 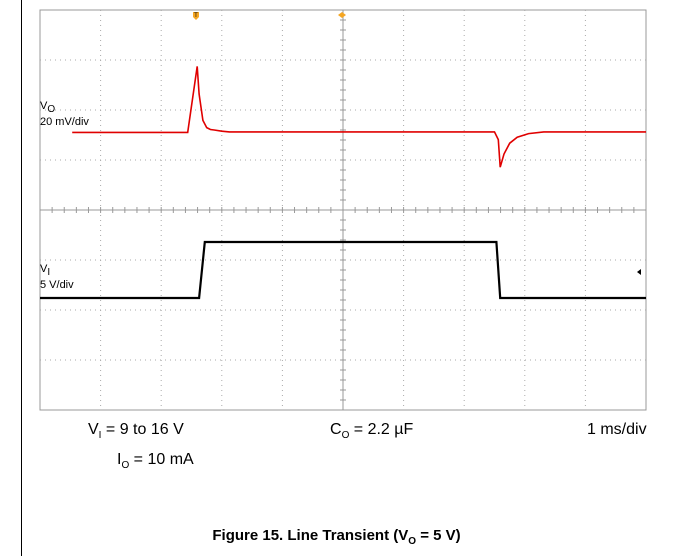 I want to click on figure-caption: Figure 15. Line Transient (VO = 5 V), so click(x=336, y=537).